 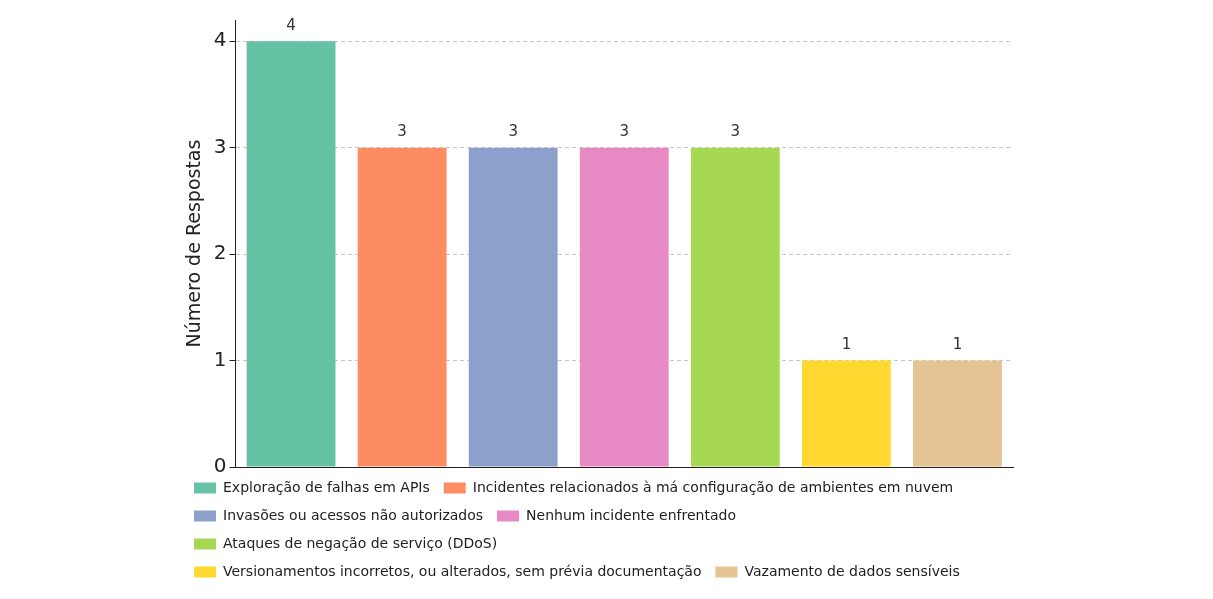 I want to click on legend-label: Invasões ou acessos não autorizados, so click(x=353, y=514).